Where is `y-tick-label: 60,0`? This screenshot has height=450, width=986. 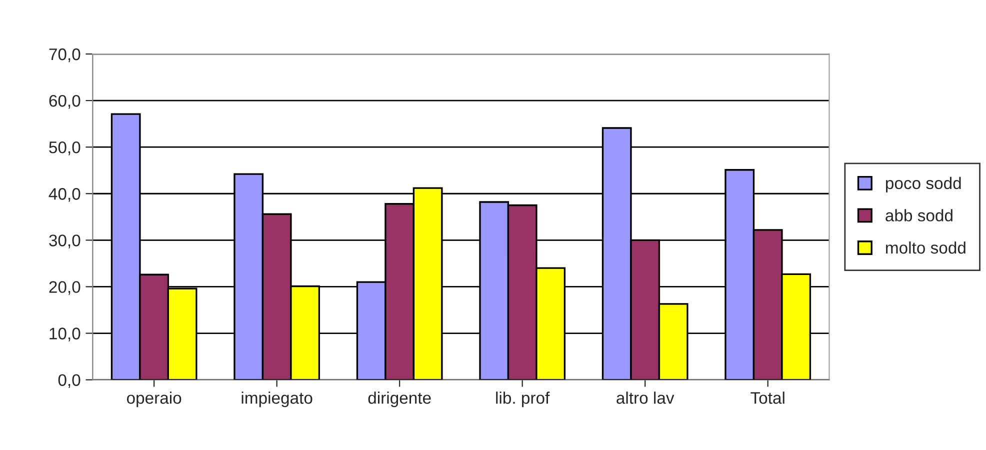
y-tick-label: 60,0 is located at coordinates (64, 101).